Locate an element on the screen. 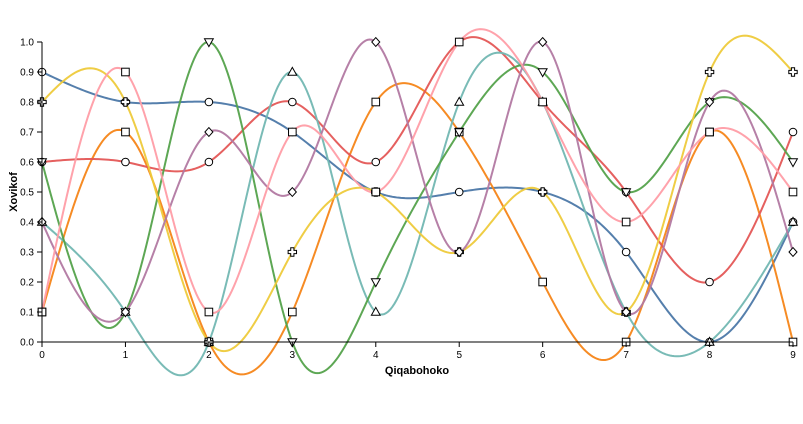  x-tick-label-4: 4 is located at coordinates (376, 355).